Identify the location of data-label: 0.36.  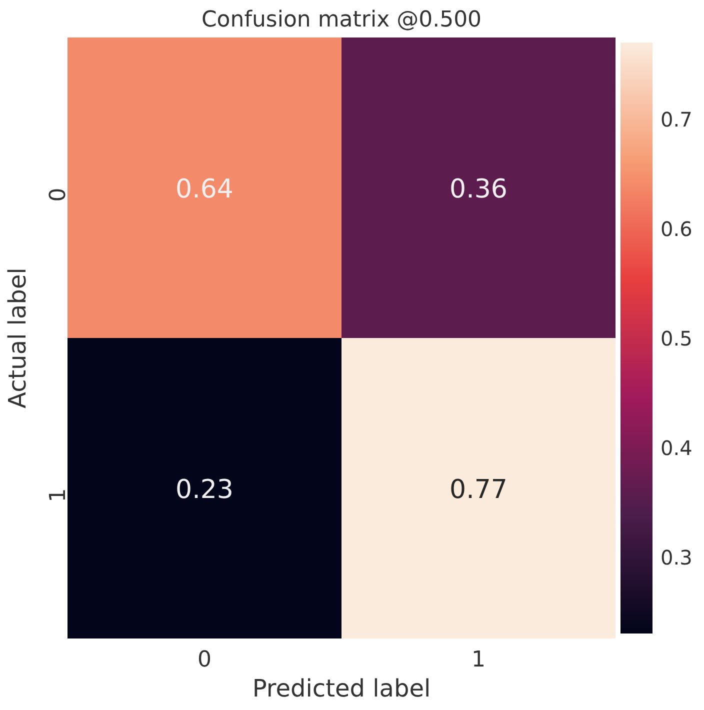
(479, 189).